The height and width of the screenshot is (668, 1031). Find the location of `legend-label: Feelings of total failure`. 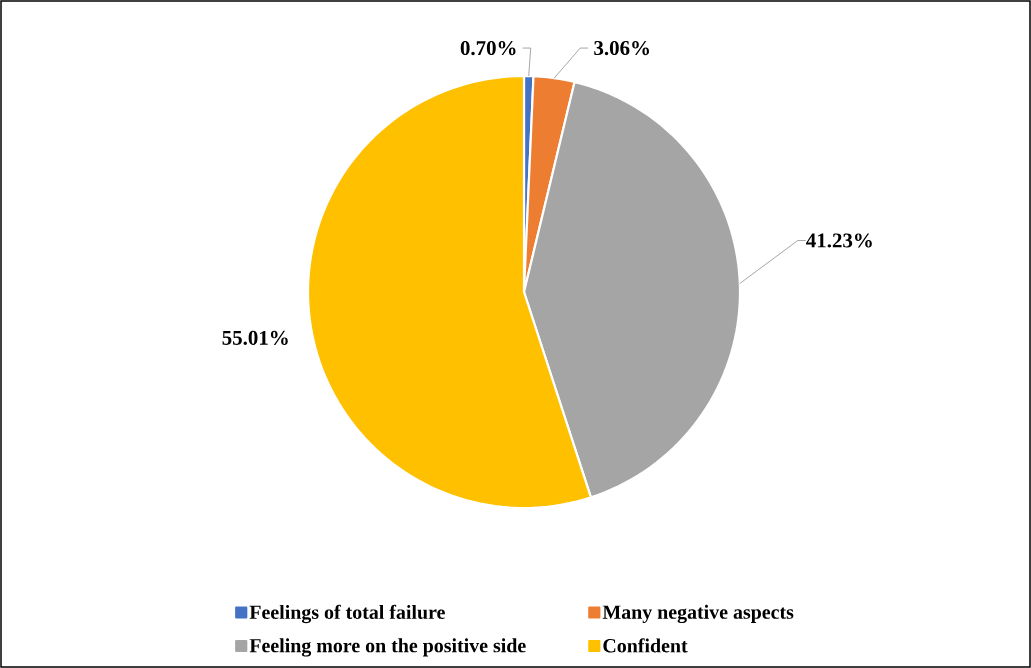

legend-label: Feelings of total failure is located at coordinates (347, 614).